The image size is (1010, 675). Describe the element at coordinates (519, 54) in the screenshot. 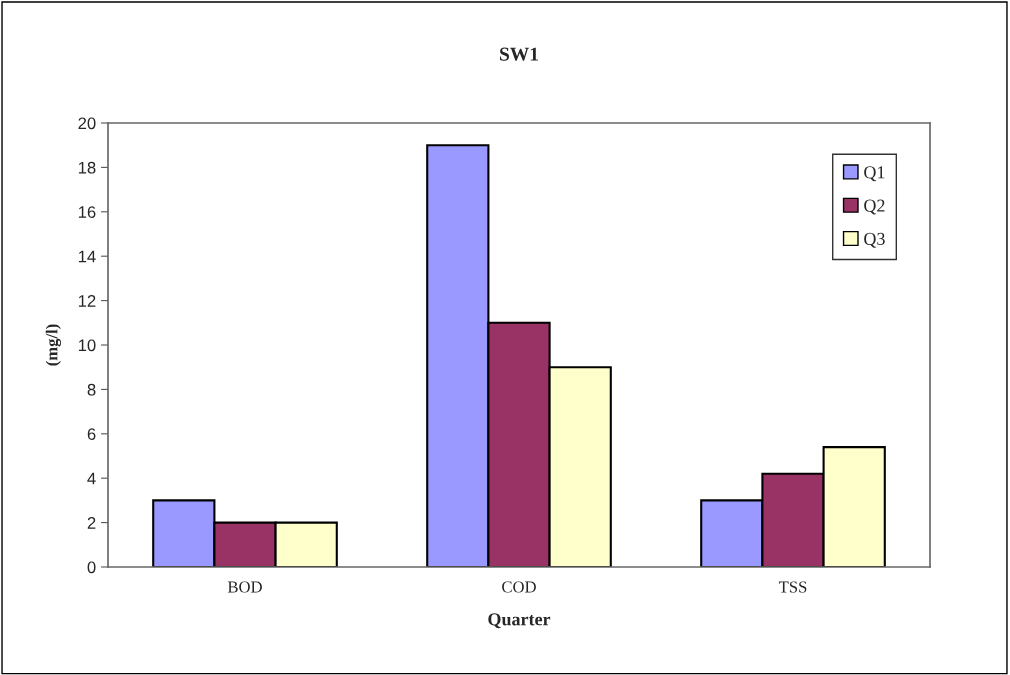

I see `chart-title: SW1` at that location.